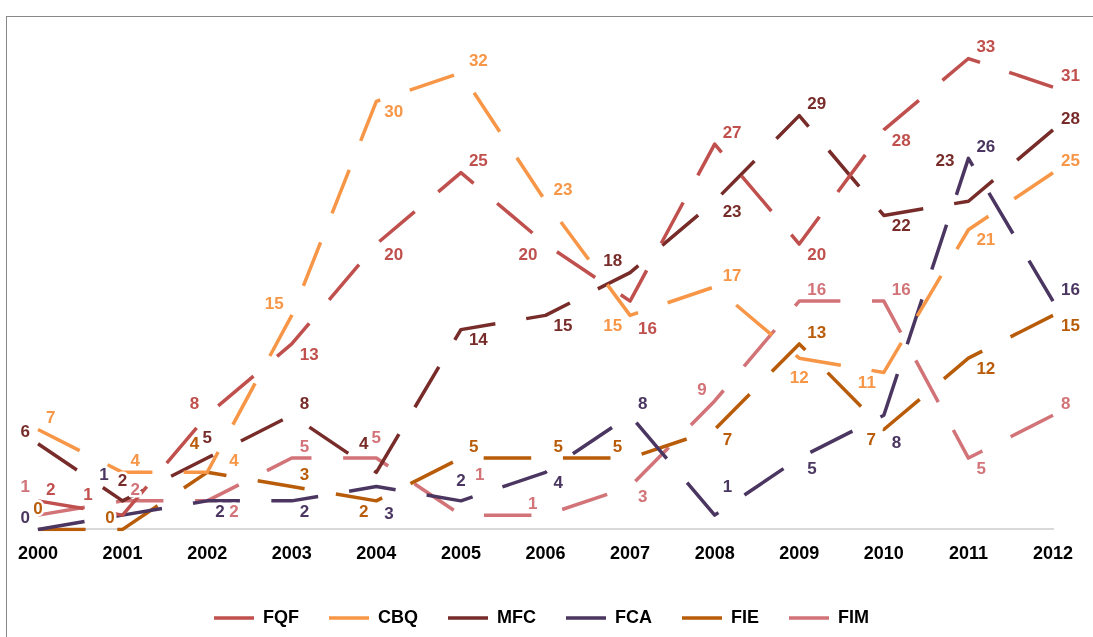  I want to click on x-tick-label: 2005, so click(460, 553).